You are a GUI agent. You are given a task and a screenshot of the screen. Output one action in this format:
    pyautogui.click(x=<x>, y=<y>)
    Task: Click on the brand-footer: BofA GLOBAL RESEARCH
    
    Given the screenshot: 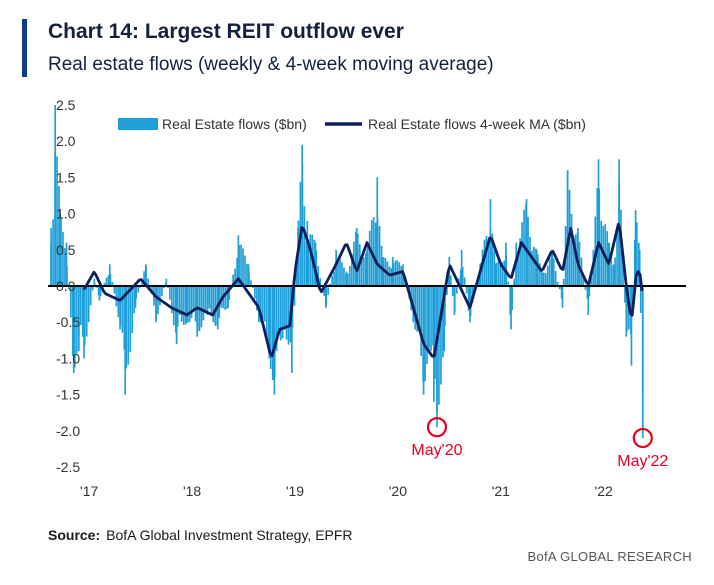 What is the action you would take?
    pyautogui.click(x=609, y=556)
    